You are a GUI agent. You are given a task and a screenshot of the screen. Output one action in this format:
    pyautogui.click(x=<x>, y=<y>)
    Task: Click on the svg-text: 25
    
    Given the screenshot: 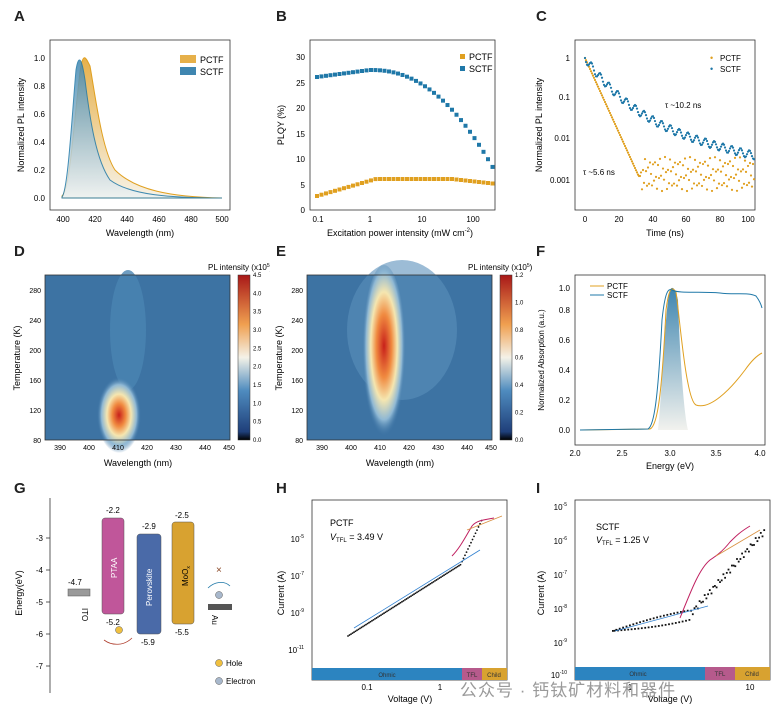 What is the action you would take?
    pyautogui.click(x=300, y=83)
    